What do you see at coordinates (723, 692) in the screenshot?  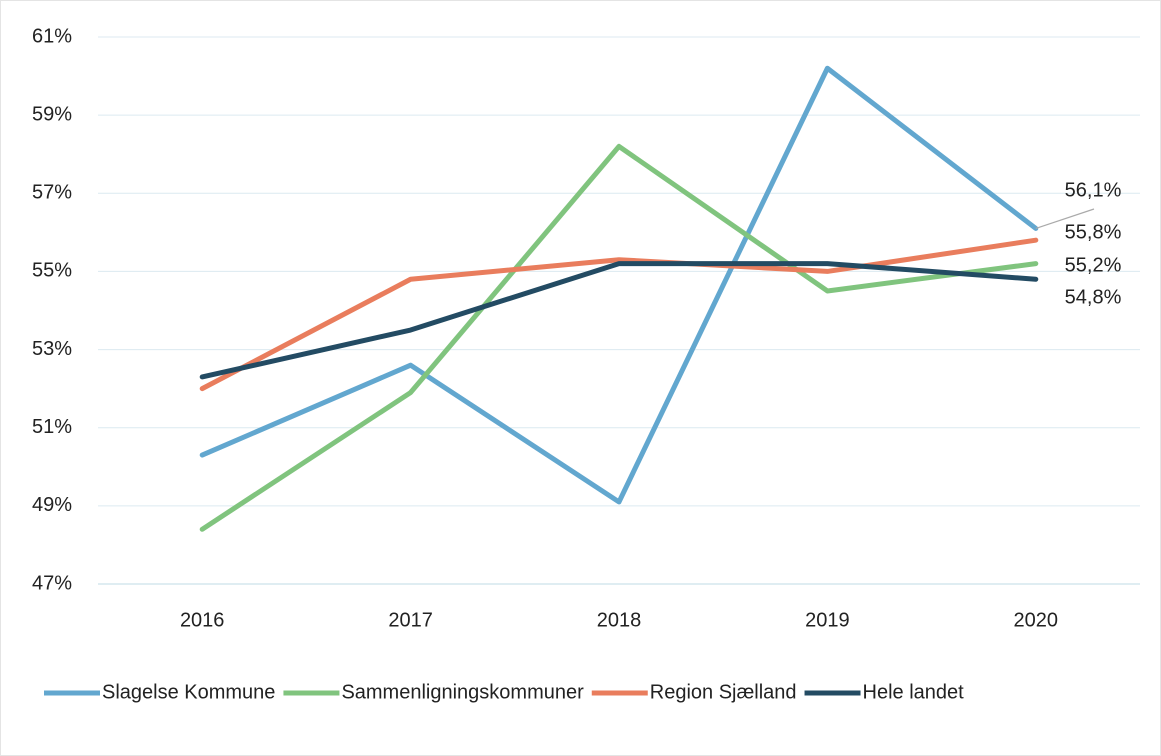 I see `legend-label: Region Sjælland` at bounding box center [723, 692].